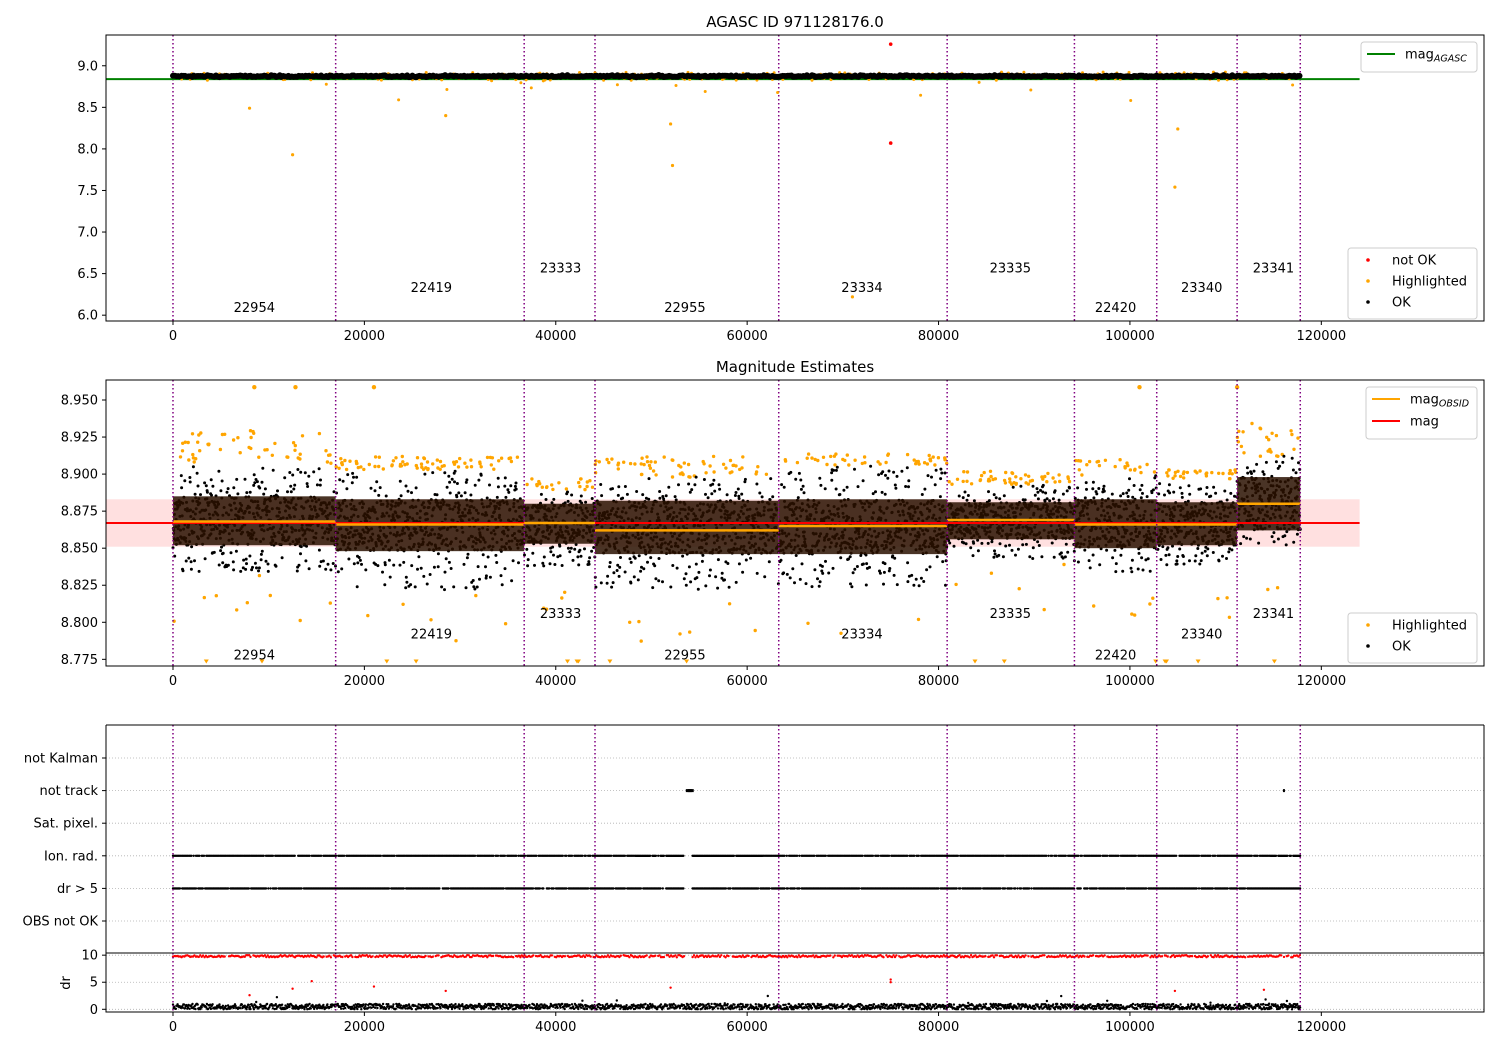 Image resolution: width=1500 pixels, height=1050 pixels. I want to click on not-ok-point, so click(890, 143).